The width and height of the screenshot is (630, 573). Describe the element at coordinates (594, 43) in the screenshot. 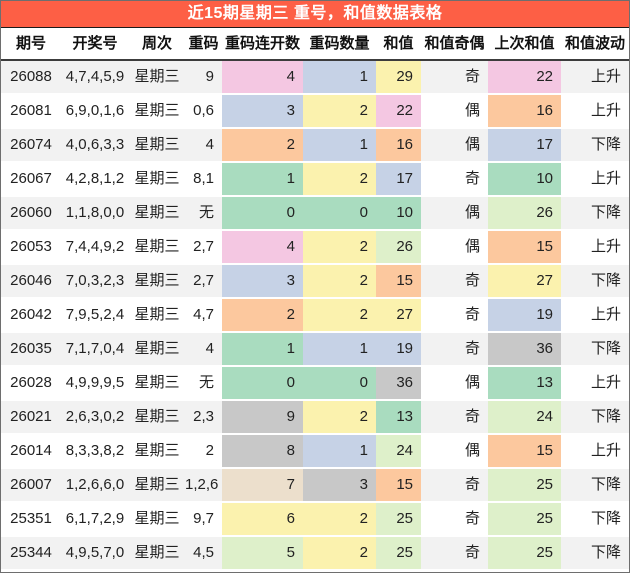

I see `column-header: 和值波动` at that location.